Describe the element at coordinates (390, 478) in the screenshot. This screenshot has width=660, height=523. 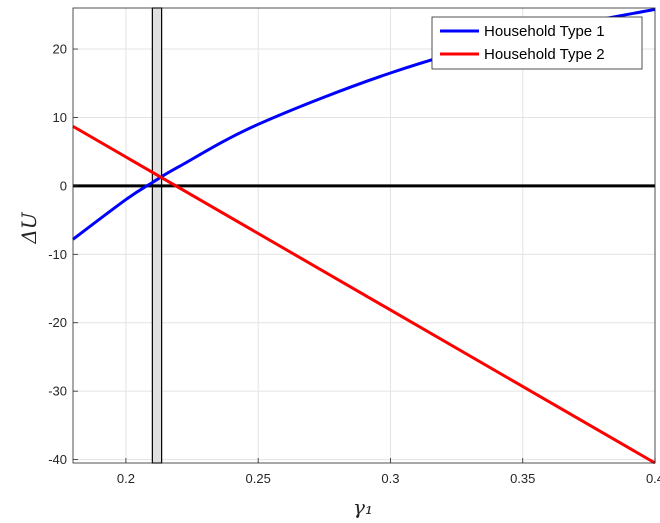
I see `x-tick-label: 0.3` at that location.